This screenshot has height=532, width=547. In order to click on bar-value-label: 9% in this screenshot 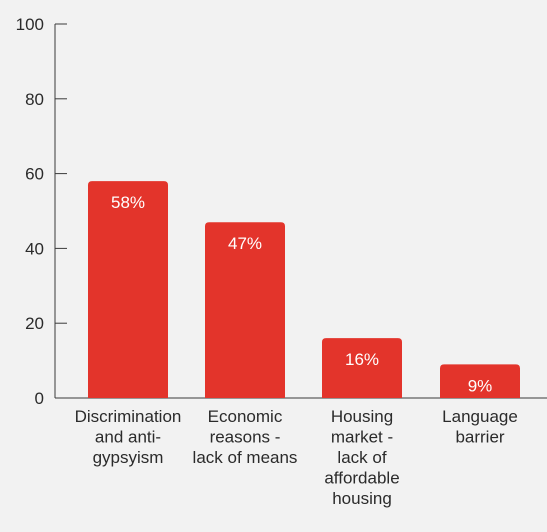, I will do `click(480, 385)`.